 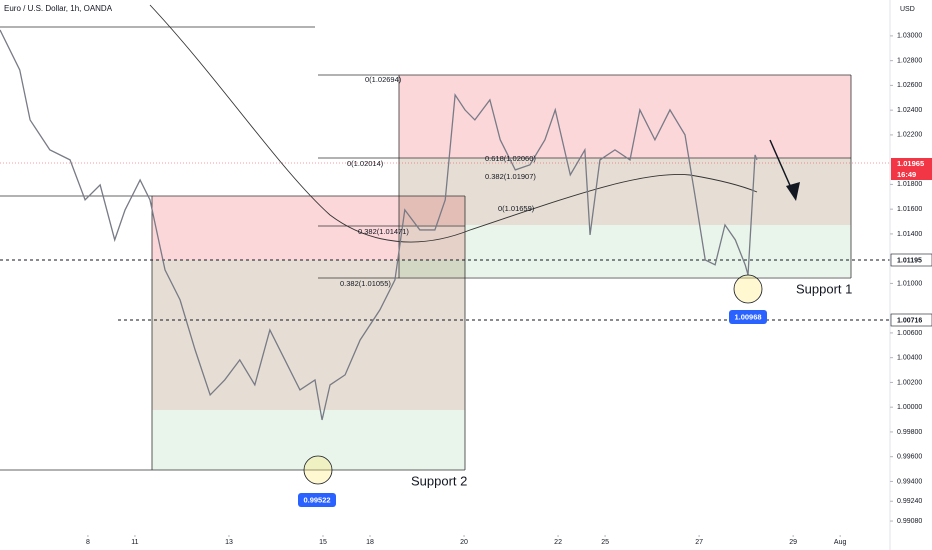 What do you see at coordinates (909, 85) in the screenshot?
I see `y-tick-label: 1.02600` at bounding box center [909, 85].